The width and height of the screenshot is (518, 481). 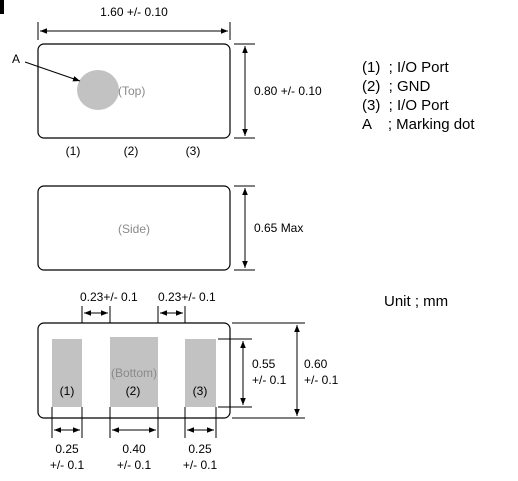 I want to click on legend-item-2: (2) ; GND, so click(x=396, y=86).